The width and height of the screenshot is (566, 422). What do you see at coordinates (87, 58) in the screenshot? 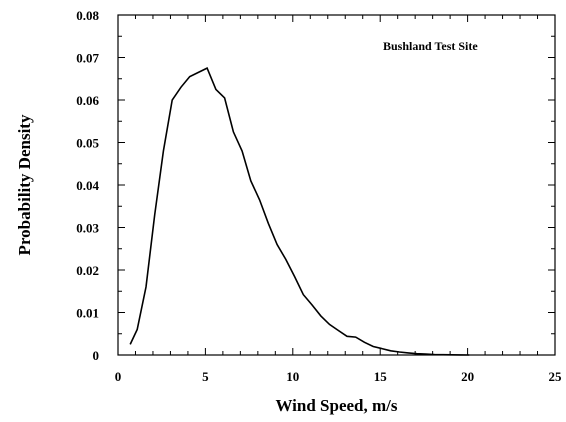
I see `y-tick-label: 0.07` at bounding box center [87, 58].